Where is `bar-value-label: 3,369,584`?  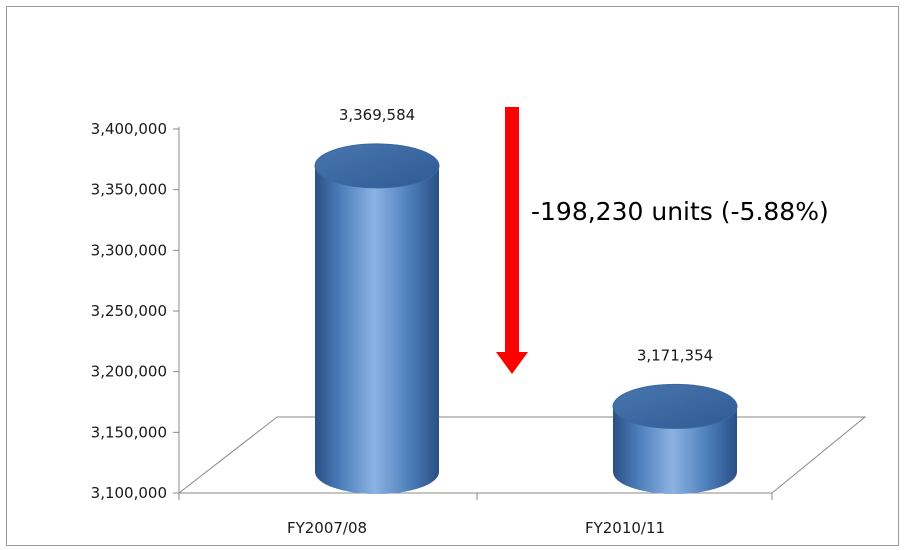 bar-value-label: 3,369,584 is located at coordinates (377, 115).